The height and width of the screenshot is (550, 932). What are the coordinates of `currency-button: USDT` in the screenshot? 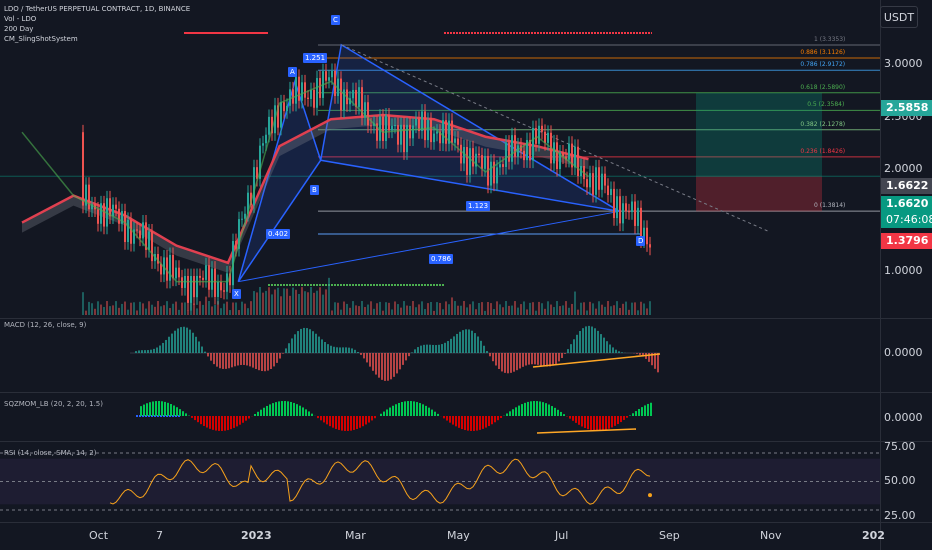 It's located at (899, 17).